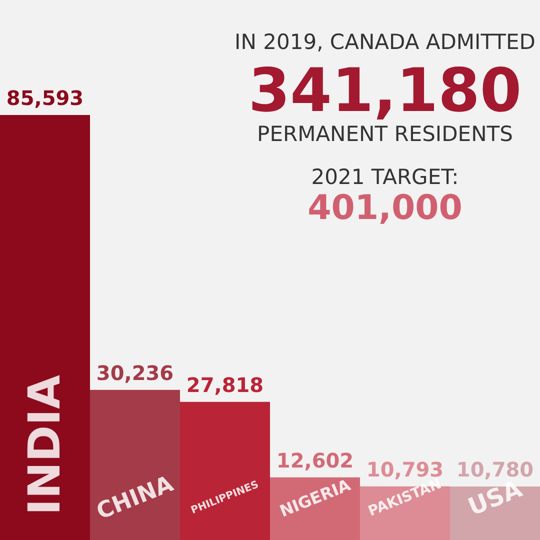 This screenshot has width=540, height=540. What do you see at coordinates (315, 460) in the screenshot?
I see `data-label: 12,602` at bounding box center [315, 460].